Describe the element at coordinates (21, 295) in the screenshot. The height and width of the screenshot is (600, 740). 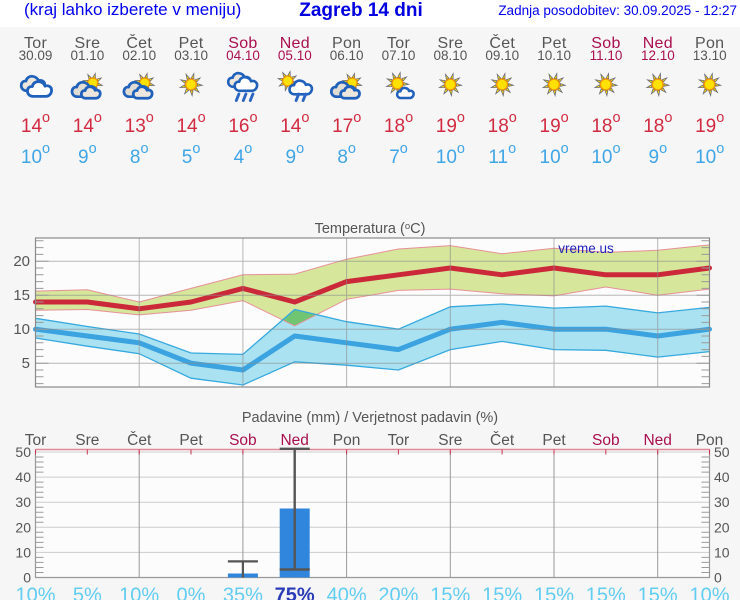
I see `svg-text: 15` at that location.